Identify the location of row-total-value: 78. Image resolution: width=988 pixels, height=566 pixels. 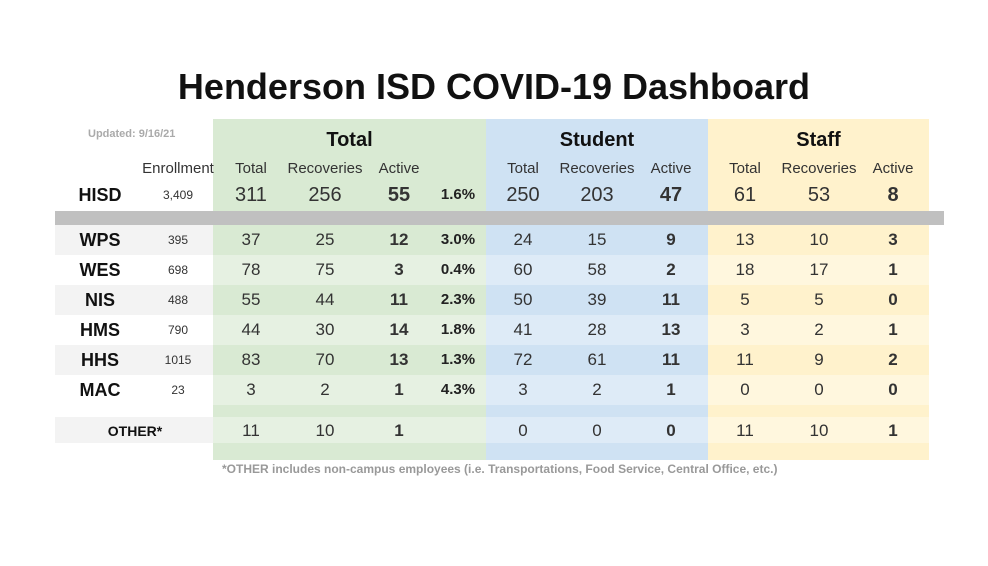
(251, 269).